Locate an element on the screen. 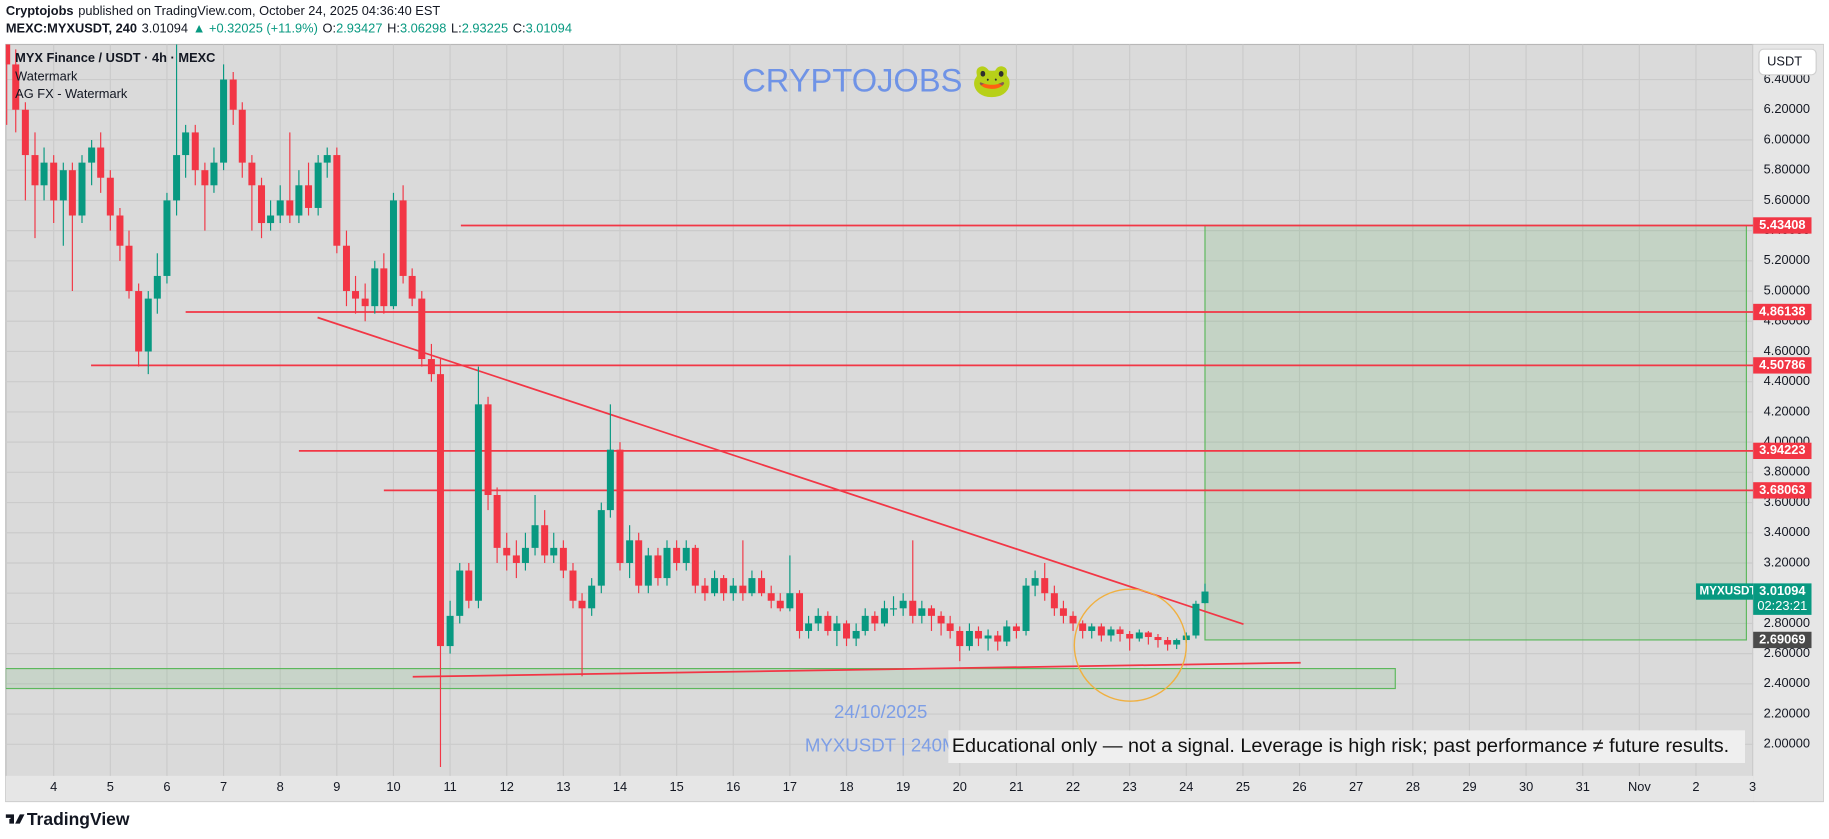 The height and width of the screenshot is (839, 1829). level-label: 4.86138 is located at coordinates (1782, 310).